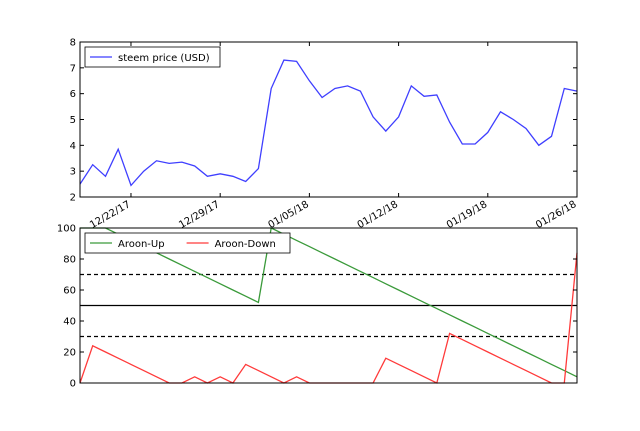 Image resolution: width=640 pixels, height=431 pixels. Describe the element at coordinates (141, 244) in the screenshot. I see `legend-label: Aroon-Up` at that location.